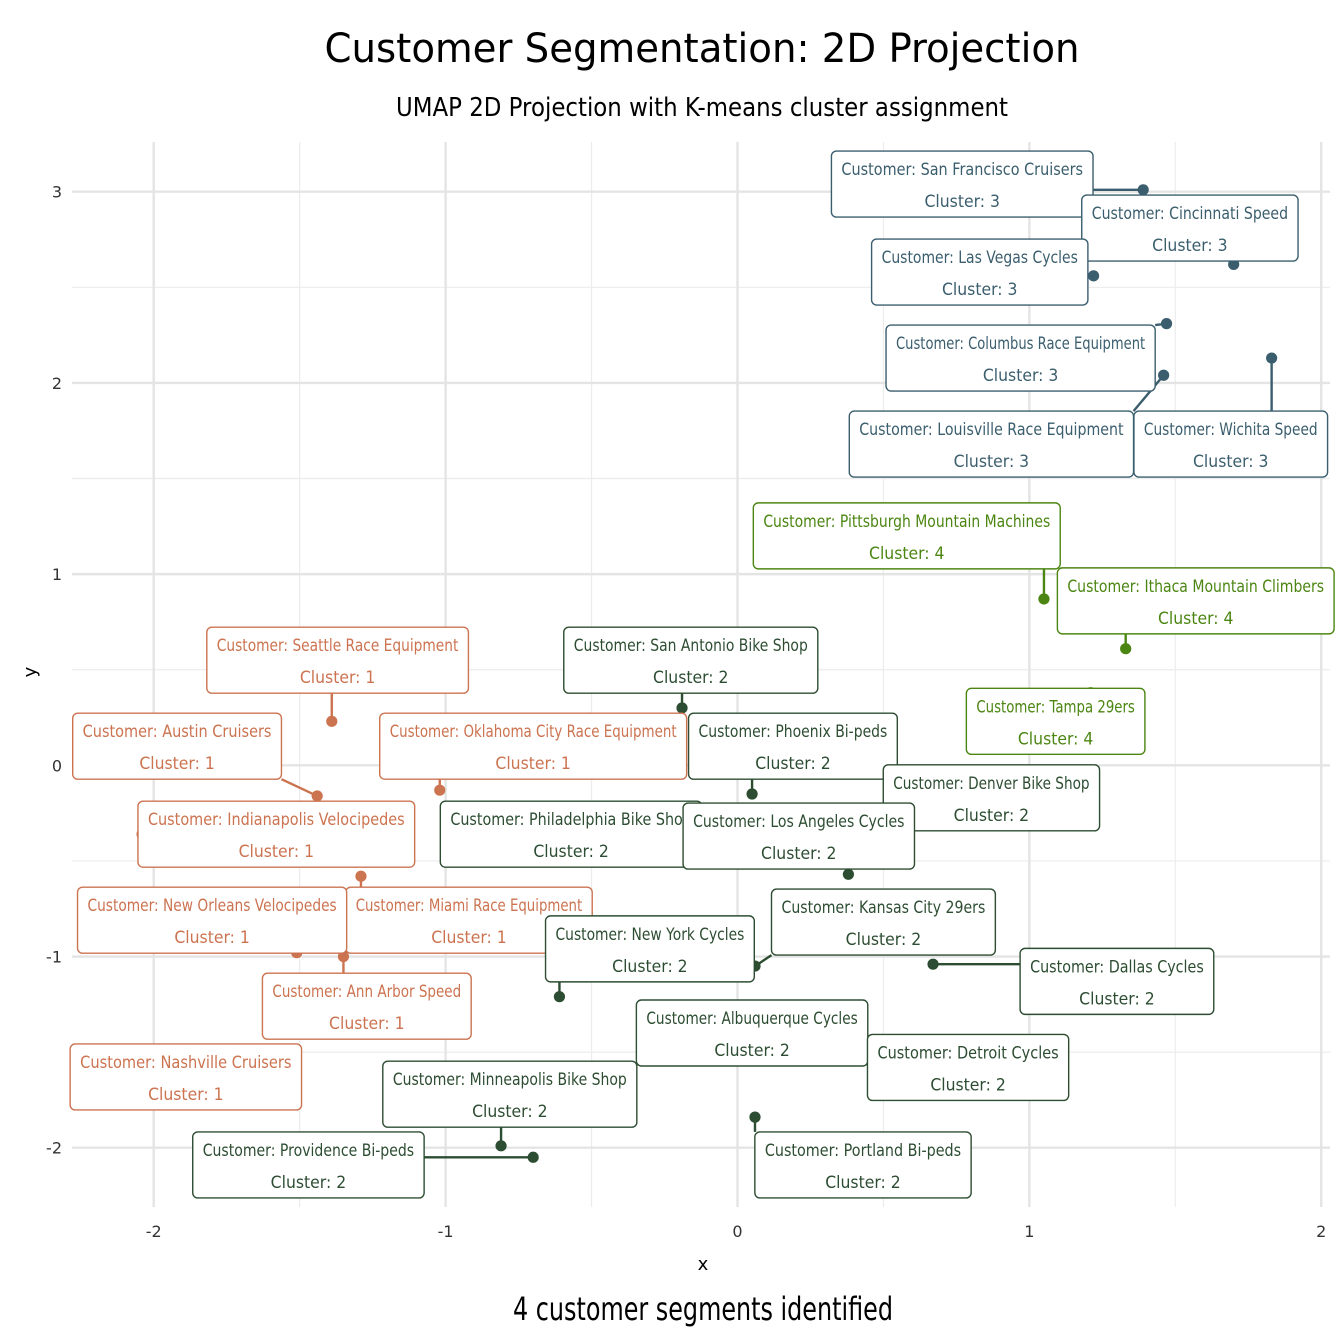 Image resolution: width=1344 pixels, height=1344 pixels. What do you see at coordinates (962, 170) in the screenshot?
I see `point-label-customer: Customer: San Francisco Cruisers` at bounding box center [962, 170].